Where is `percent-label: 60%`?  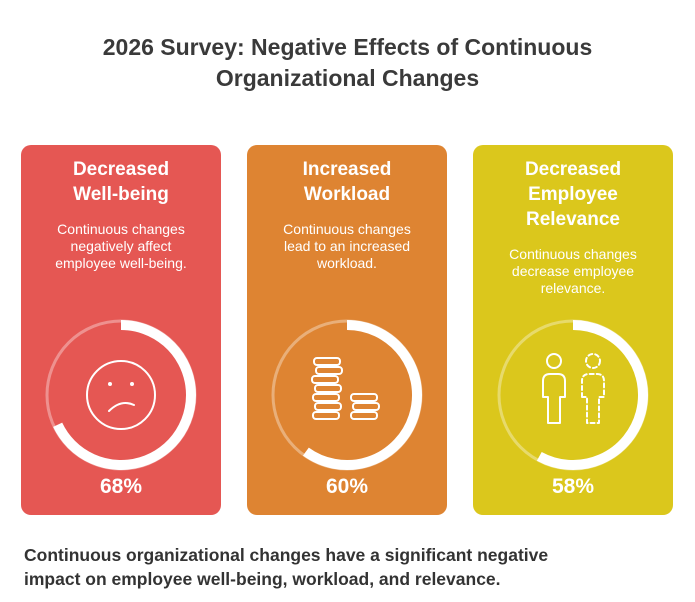 percent-label: 60% is located at coordinates (347, 486).